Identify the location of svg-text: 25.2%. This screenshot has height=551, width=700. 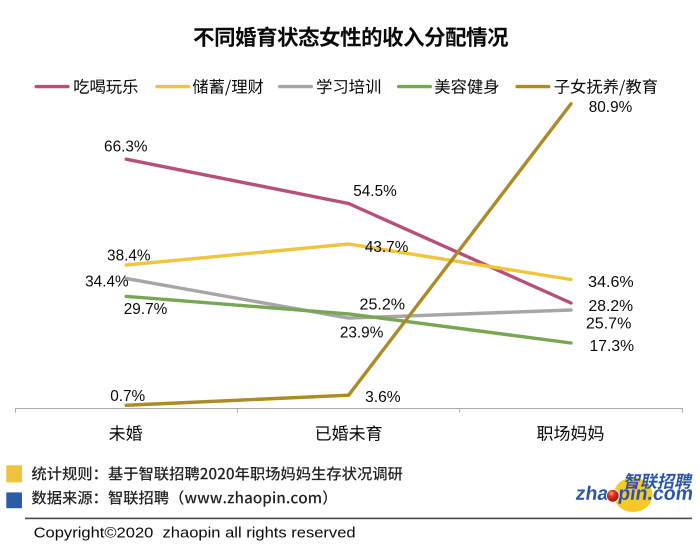
(383, 304).